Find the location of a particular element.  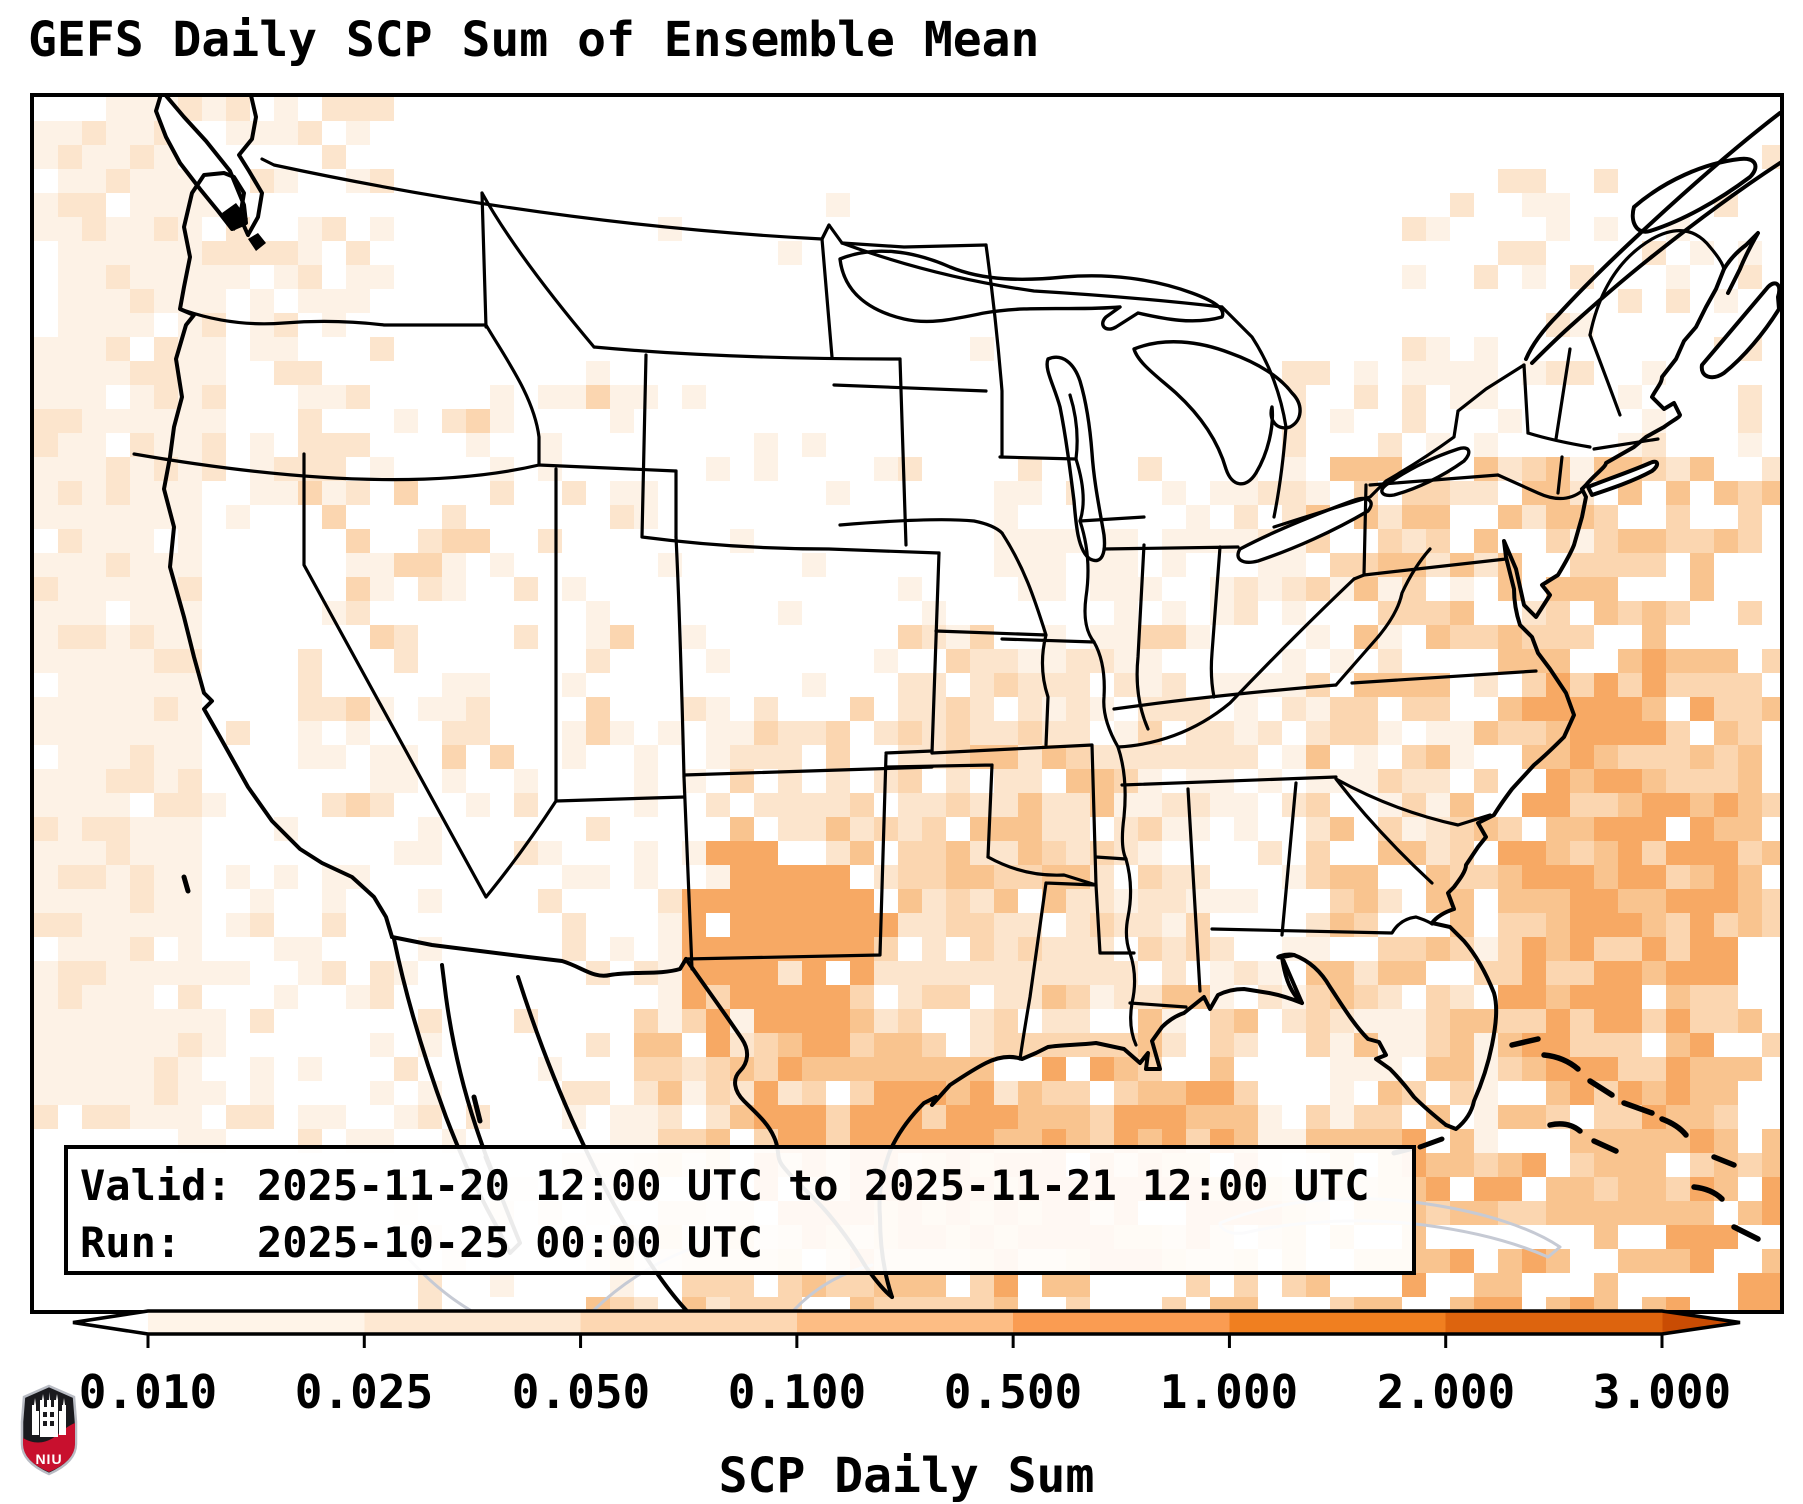

tick-label: 0.100 is located at coordinates (797, 1392).